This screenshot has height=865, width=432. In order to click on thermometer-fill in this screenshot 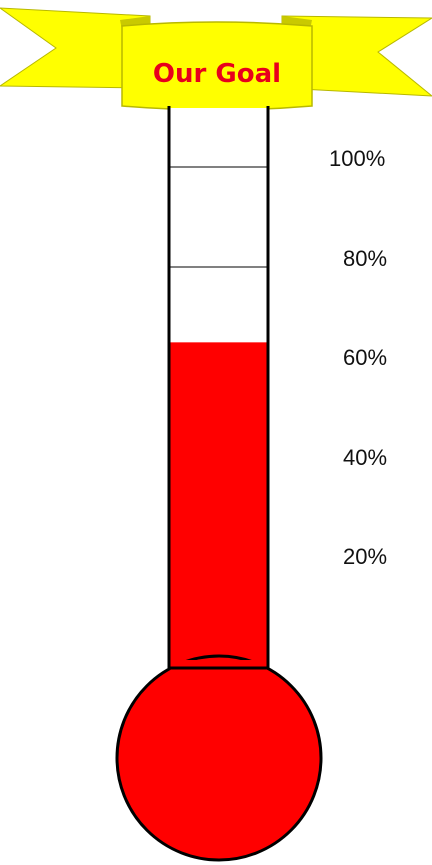, I will do `click(218, 505)`.